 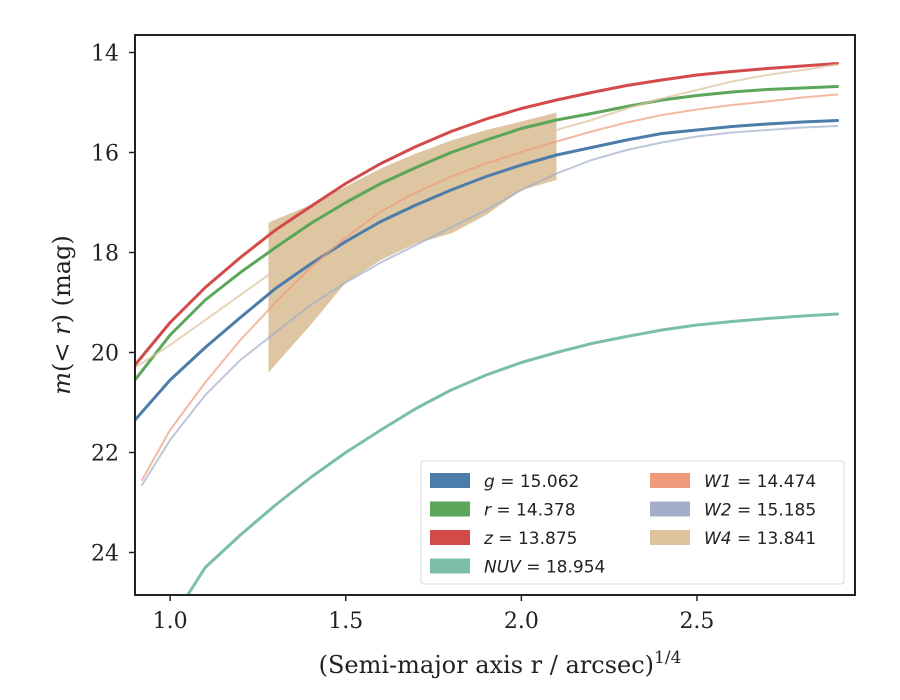 What do you see at coordinates (544, 568) in the screenshot?
I see `legend-label-nuv: NUV = 18.954` at bounding box center [544, 568].